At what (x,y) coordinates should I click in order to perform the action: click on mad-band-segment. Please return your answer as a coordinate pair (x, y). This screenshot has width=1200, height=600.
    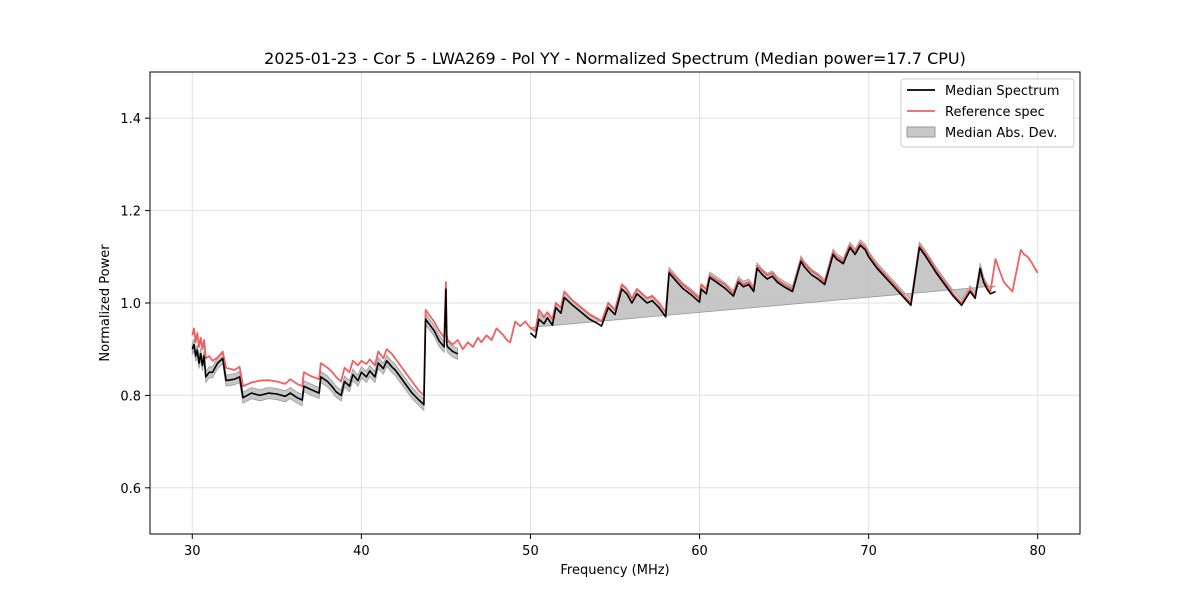
    Looking at the image, I should click on (325, 347).